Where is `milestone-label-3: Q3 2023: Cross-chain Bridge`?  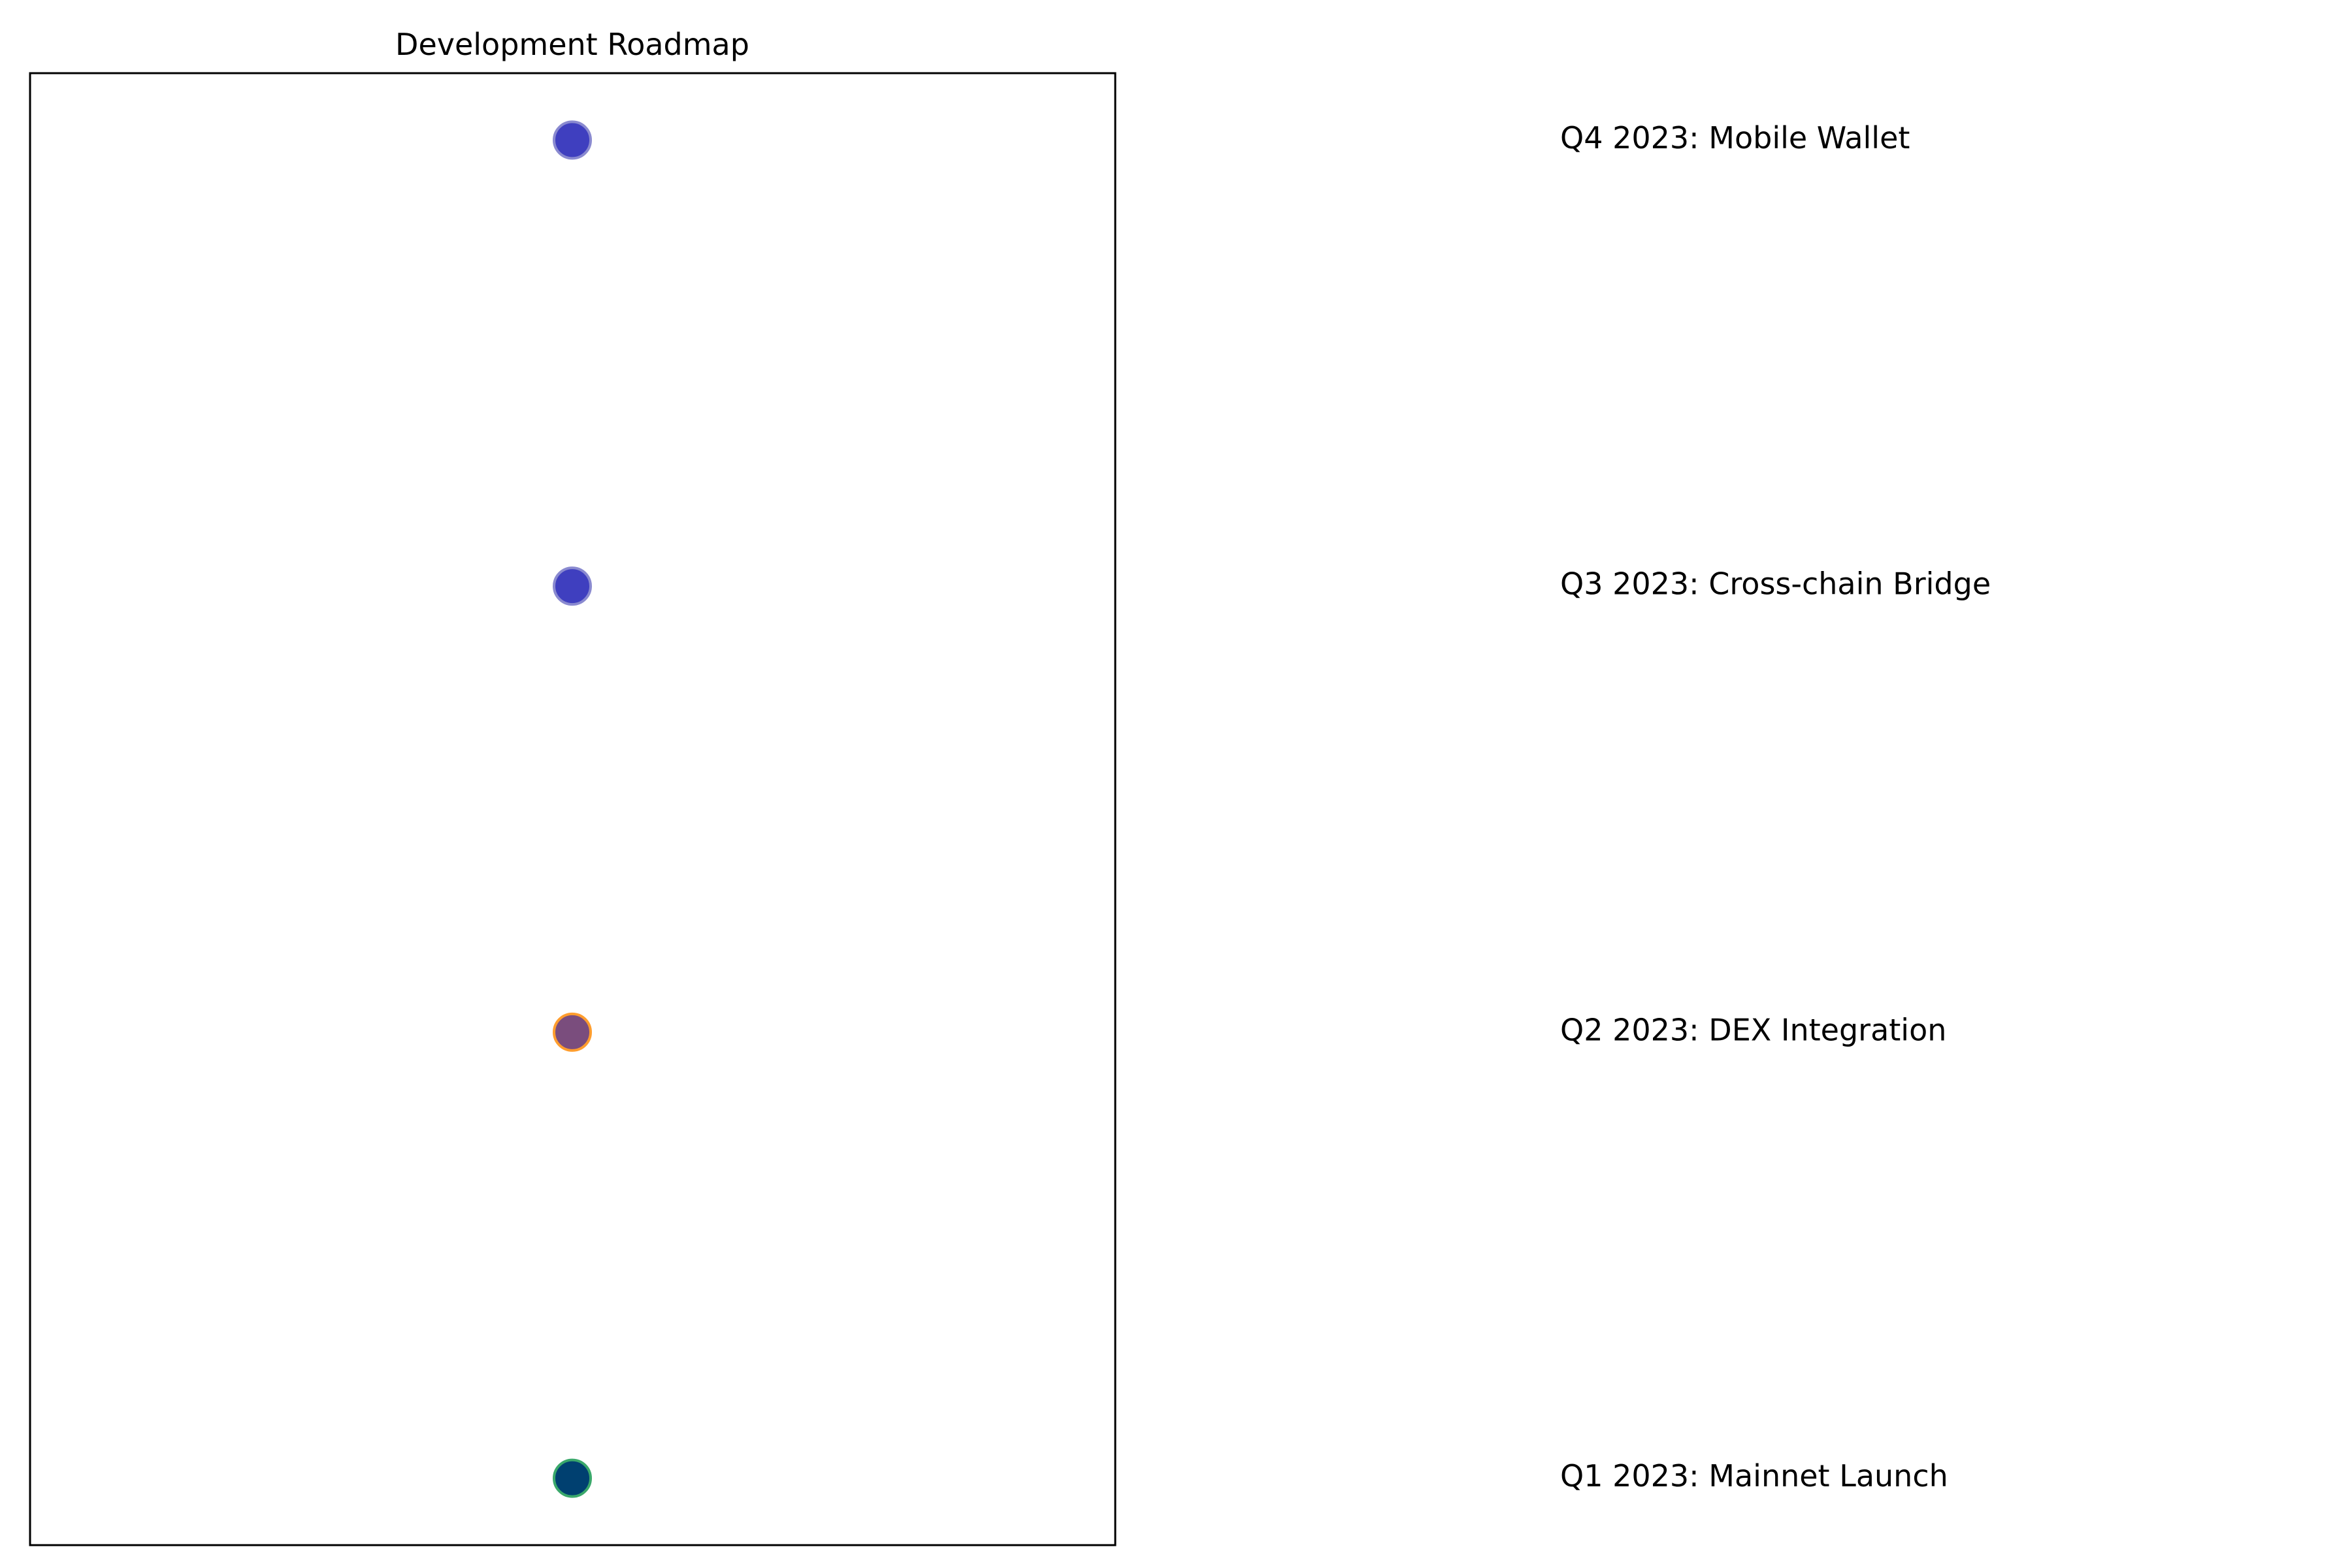 milestone-label-3: Q3 2023: Cross-chain Bridge is located at coordinates (1775, 584).